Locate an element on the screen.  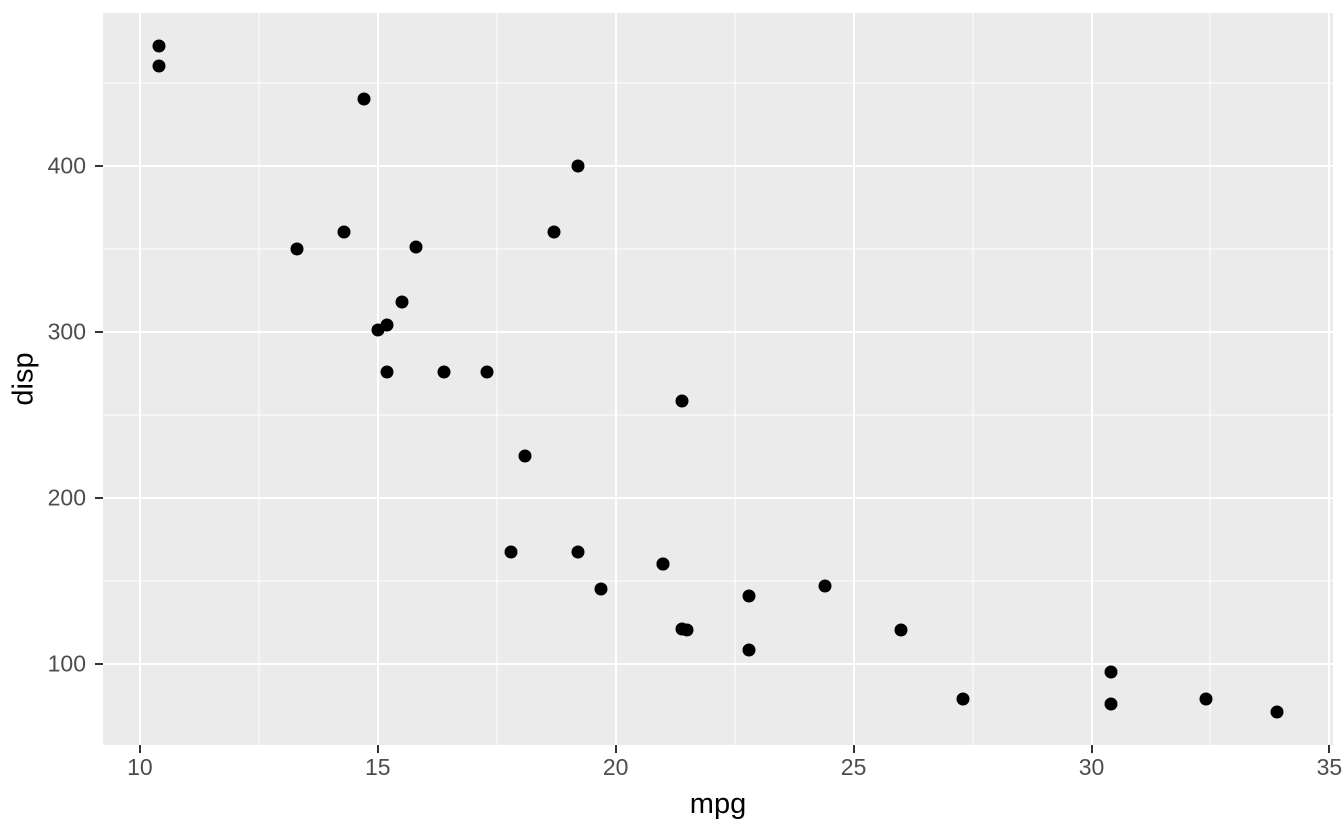
y-tick-label: 300 is located at coordinates (66, 331).